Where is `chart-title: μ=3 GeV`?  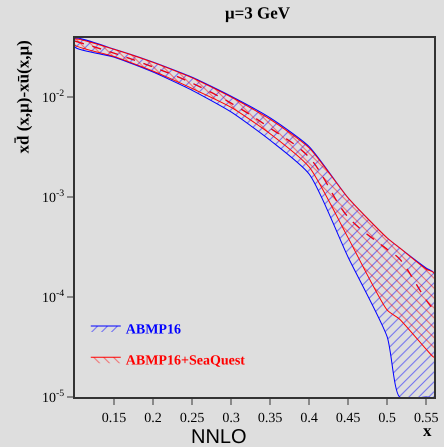
chart-title: μ=3 GeV is located at coordinates (257, 13).